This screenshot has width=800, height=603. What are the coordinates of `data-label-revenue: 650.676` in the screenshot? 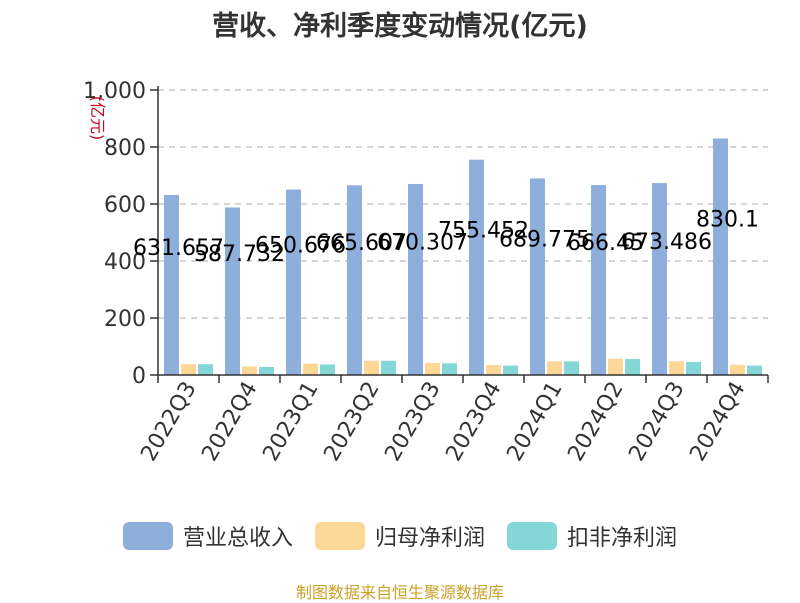 It's located at (300, 245).